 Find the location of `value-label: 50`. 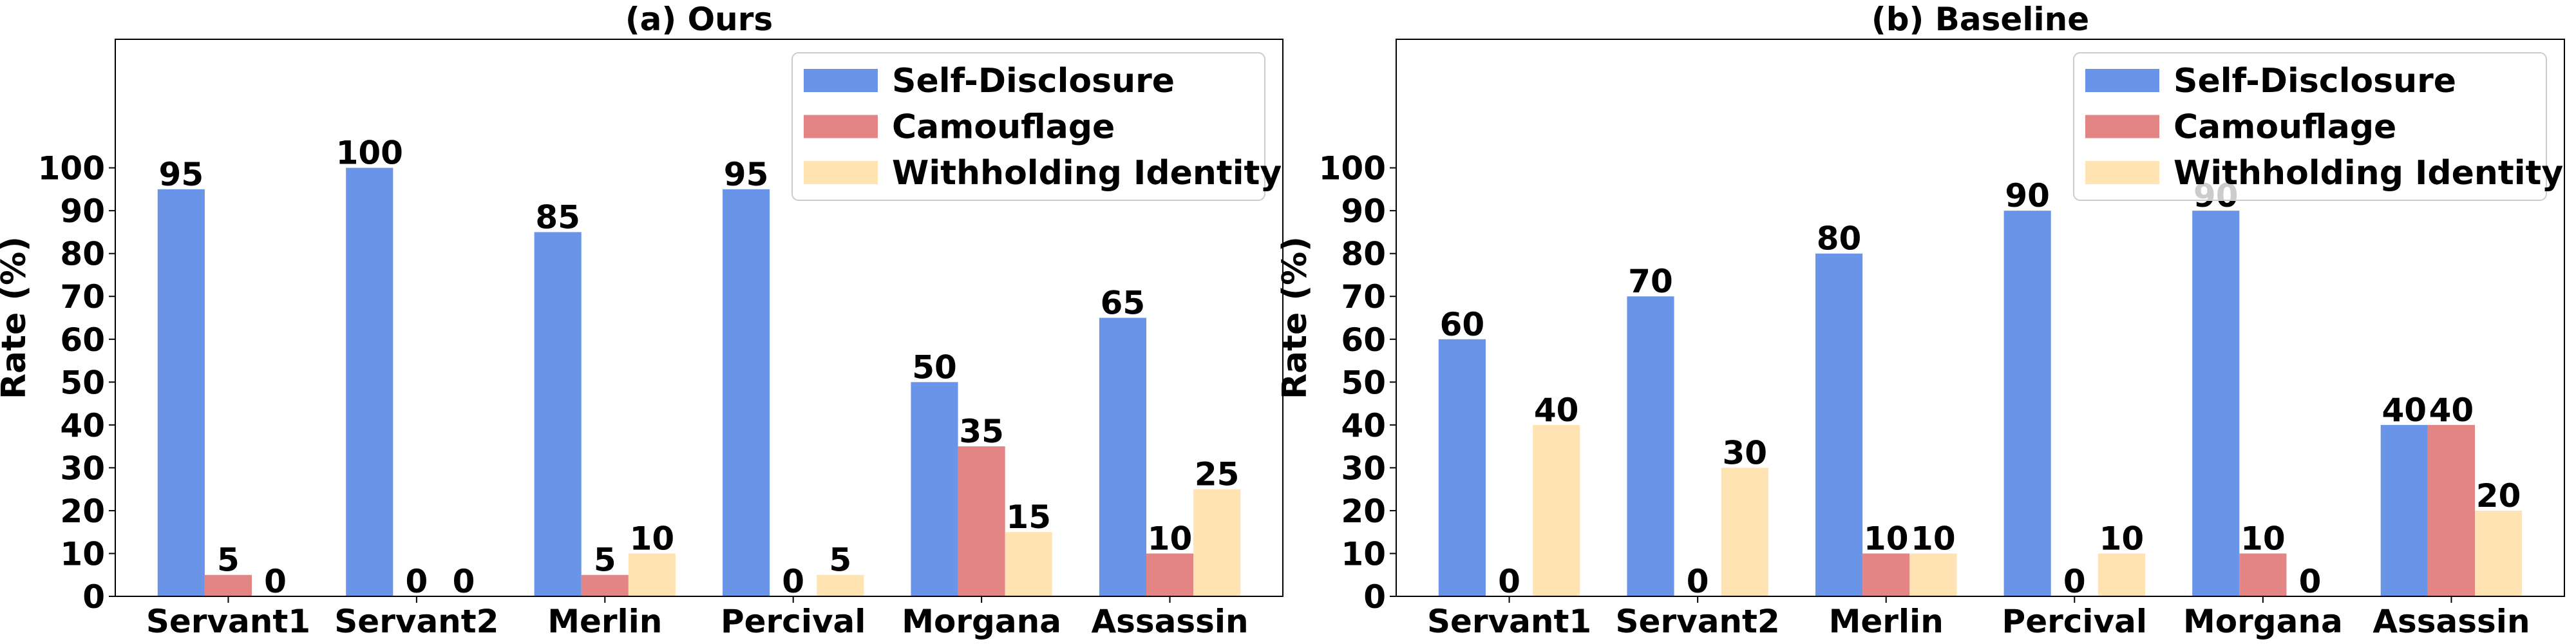

value-label: 50 is located at coordinates (935, 367).